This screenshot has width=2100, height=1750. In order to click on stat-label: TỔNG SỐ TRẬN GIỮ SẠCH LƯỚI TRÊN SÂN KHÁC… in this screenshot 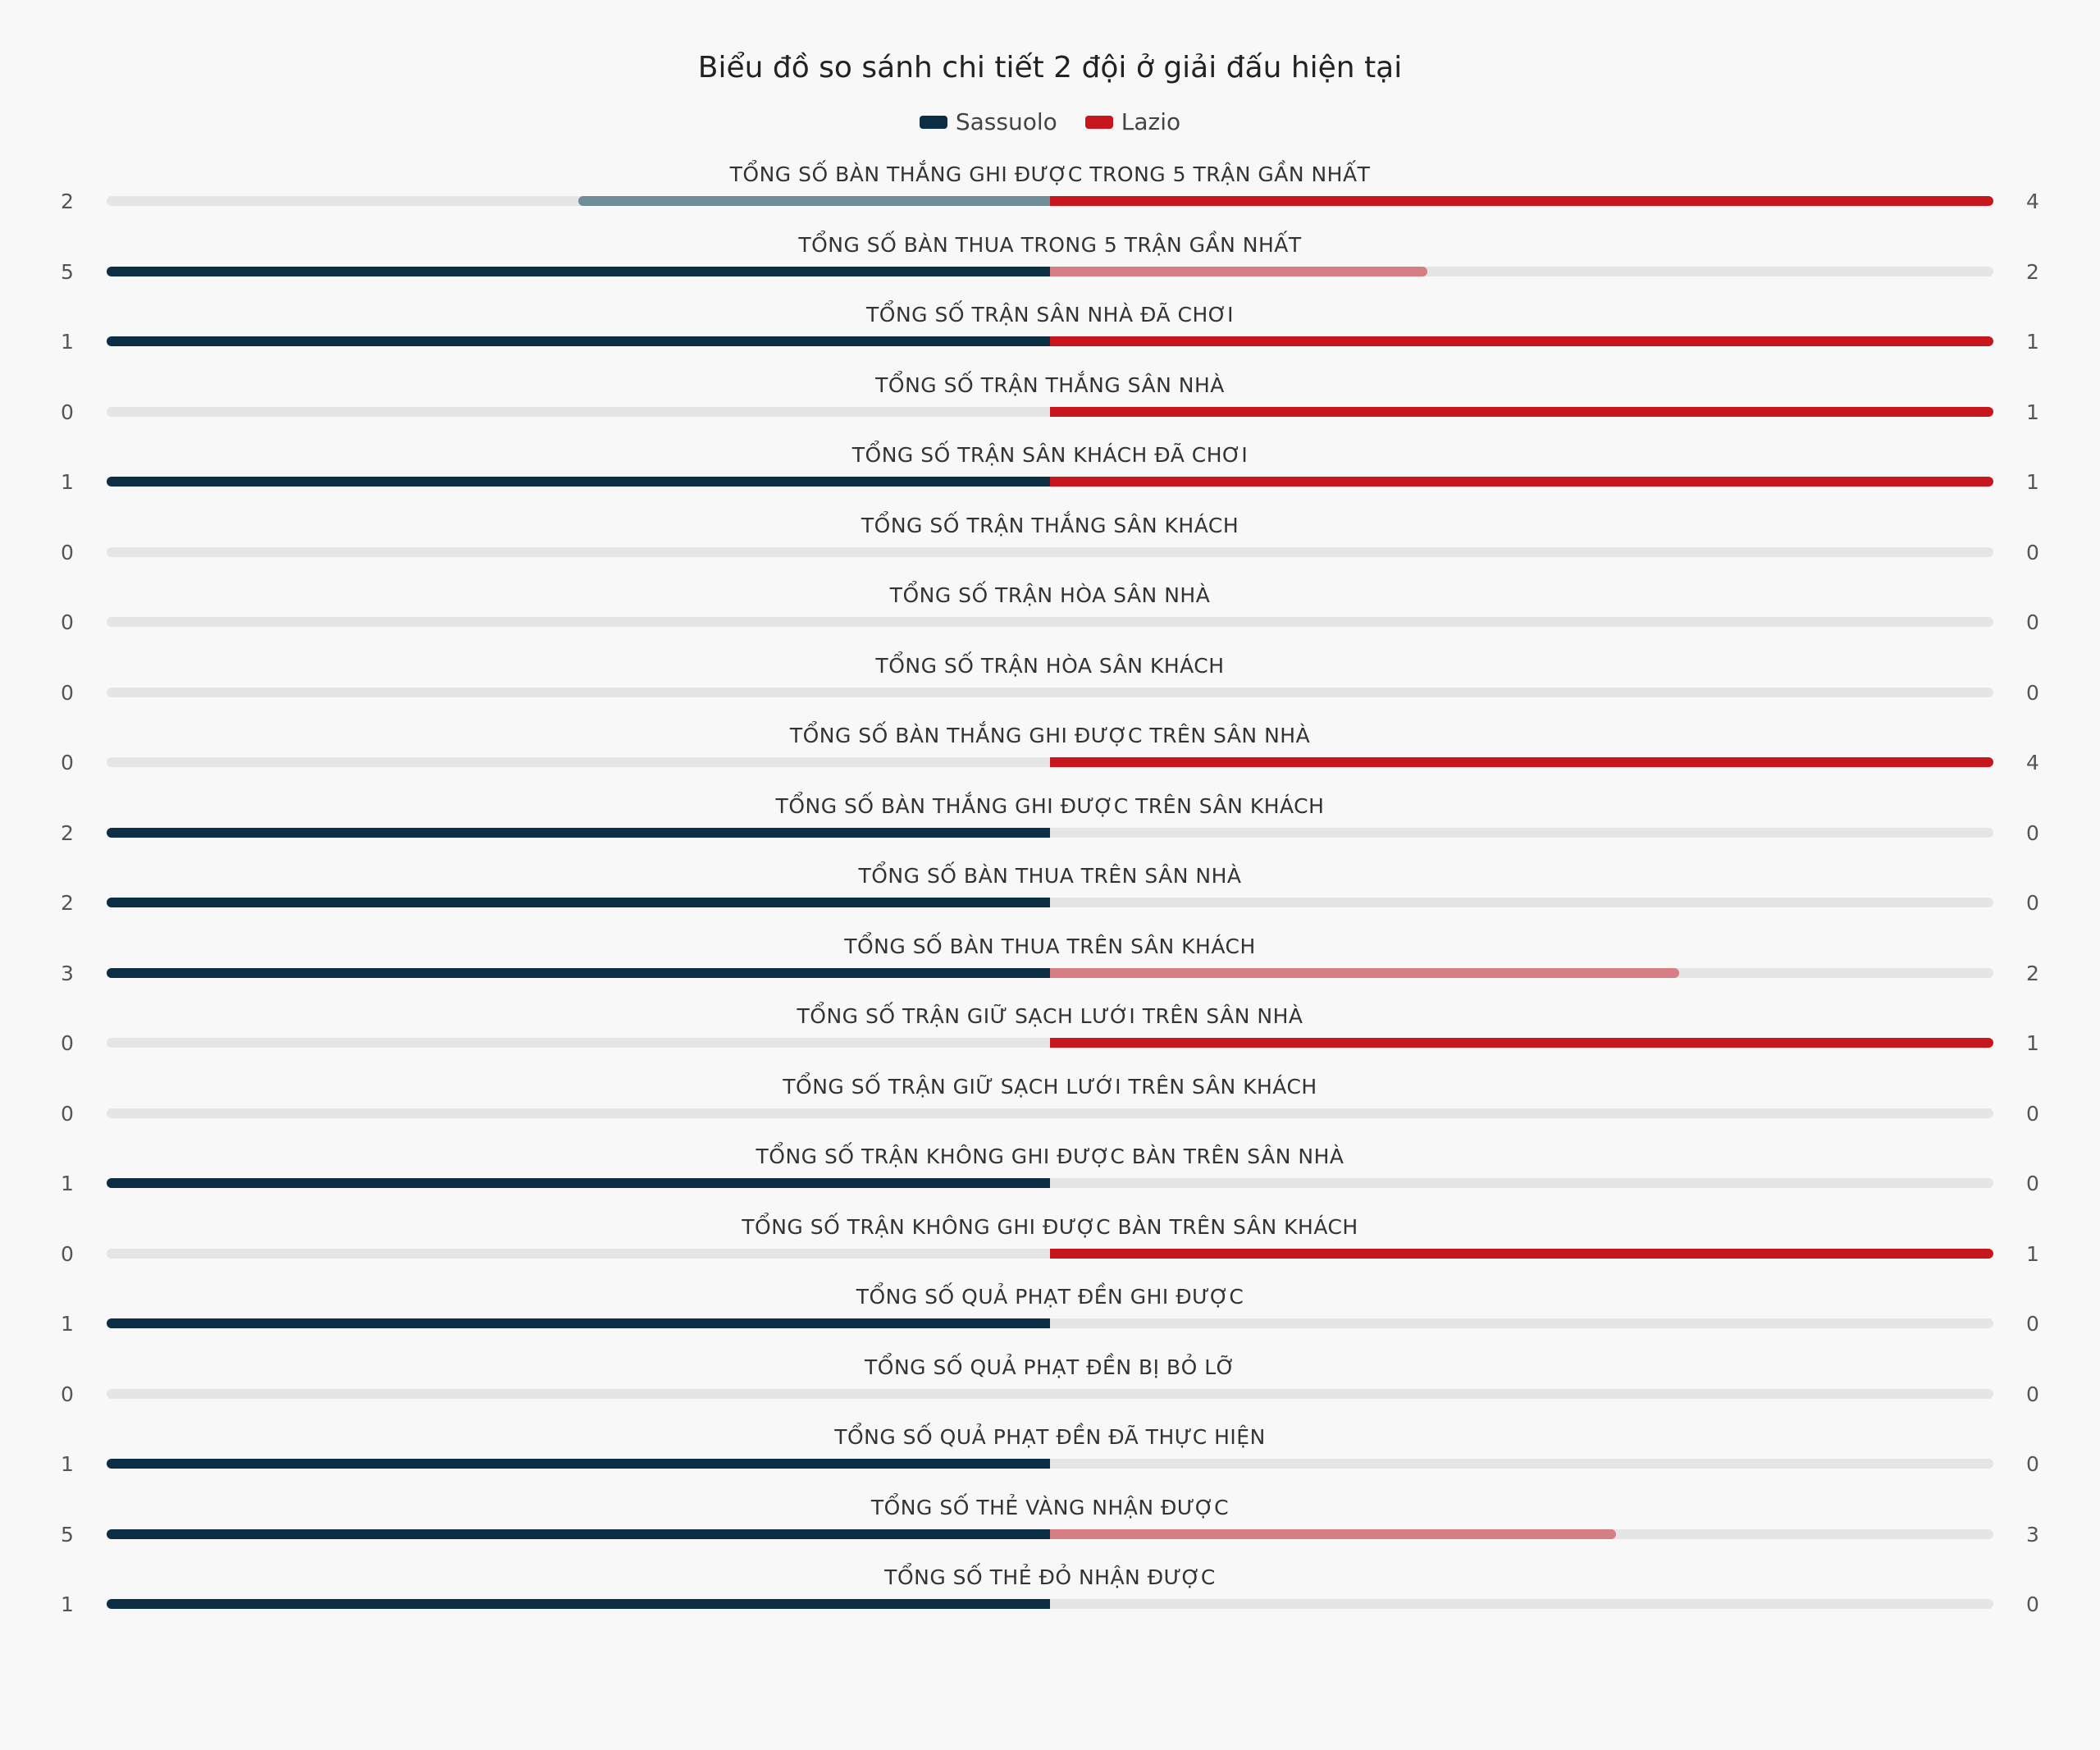, I will do `click(1050, 1086)`.